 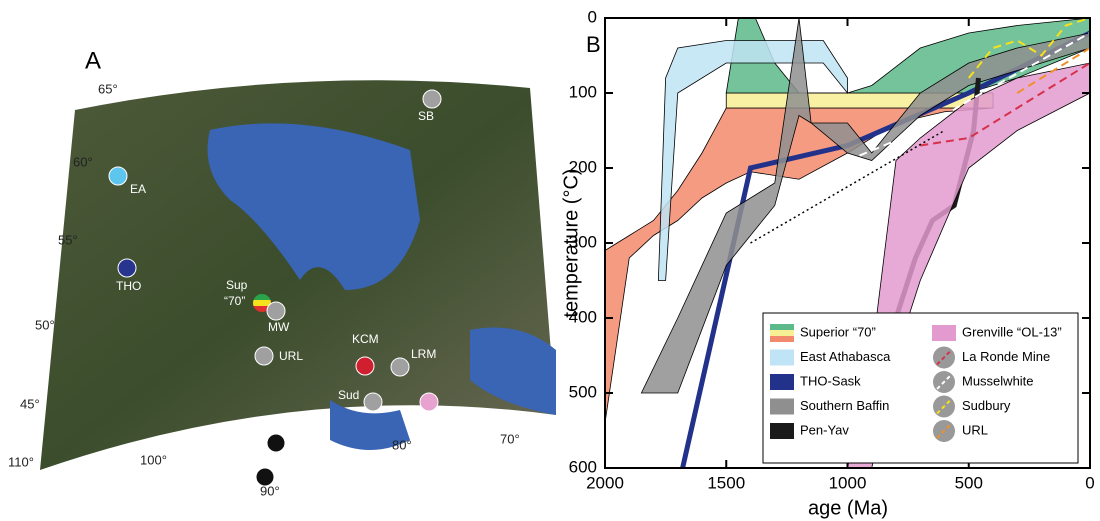 What do you see at coordinates (583, 466) in the screenshot?
I see `y-tick-label: 600` at bounding box center [583, 466].